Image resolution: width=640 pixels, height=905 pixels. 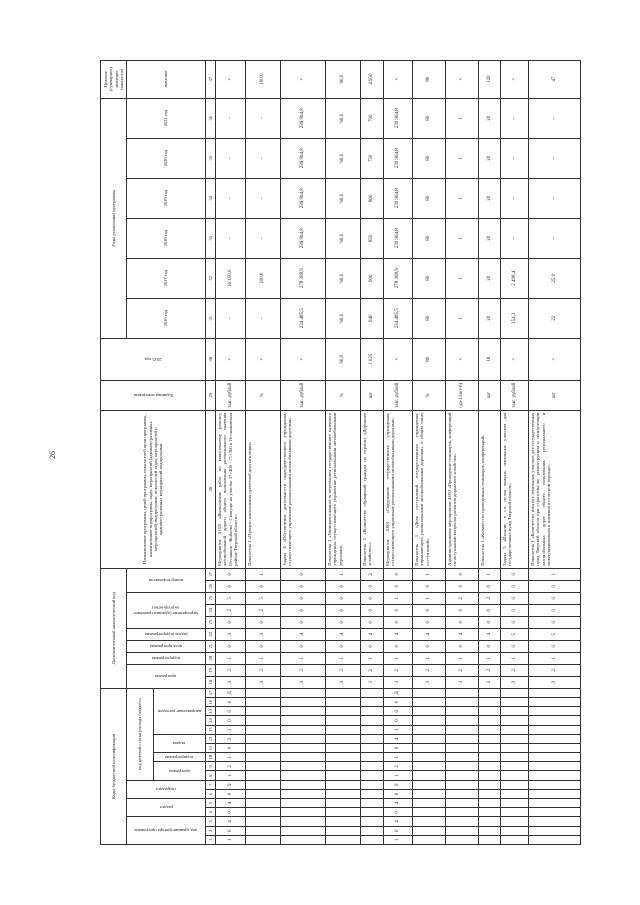 What do you see at coordinates (210, 794) in the screenshot?
I see `column-number: 6` at bounding box center [210, 794].